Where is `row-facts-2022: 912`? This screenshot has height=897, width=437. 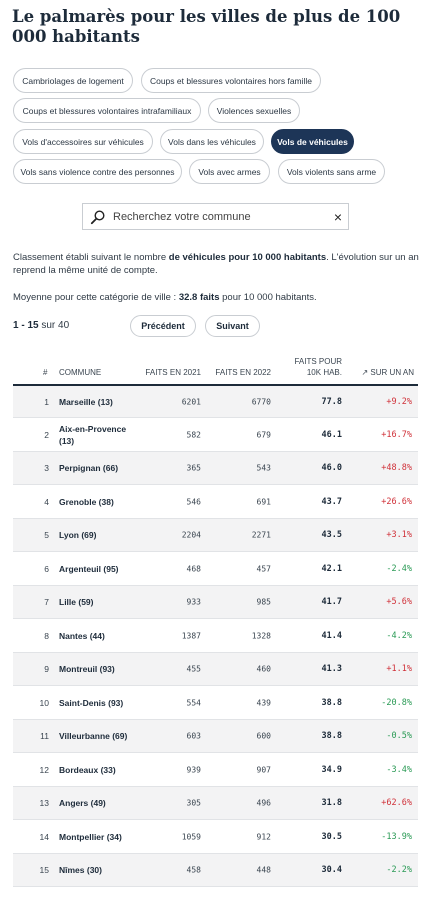
row-facts-2022: 912 is located at coordinates (263, 836).